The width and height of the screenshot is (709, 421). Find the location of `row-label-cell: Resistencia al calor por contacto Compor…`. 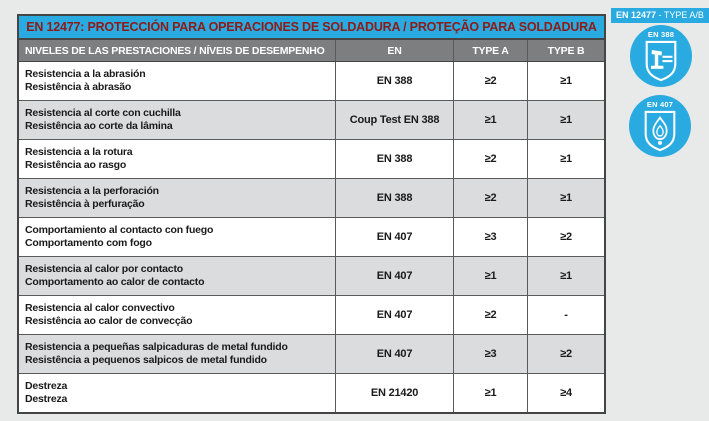

row-label-cell: Resistencia al calor por contacto Compor… is located at coordinates (177, 276).